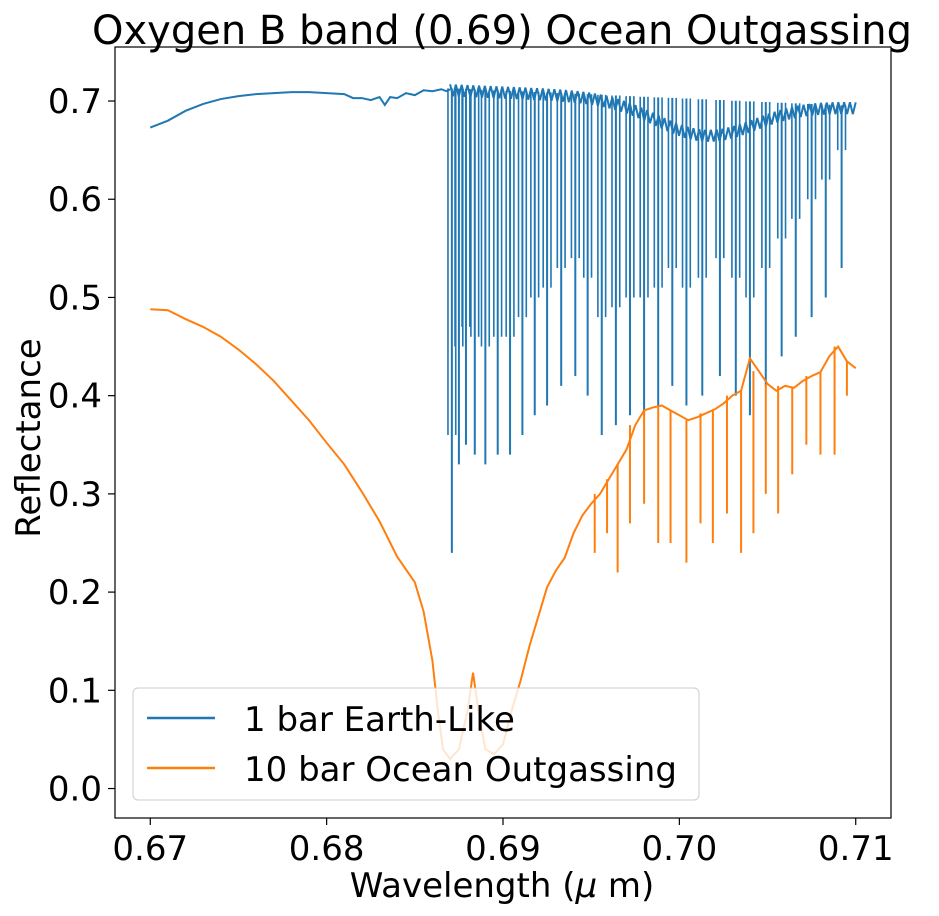  I want to click on y-tick-label: 0.5, so click(75, 298).